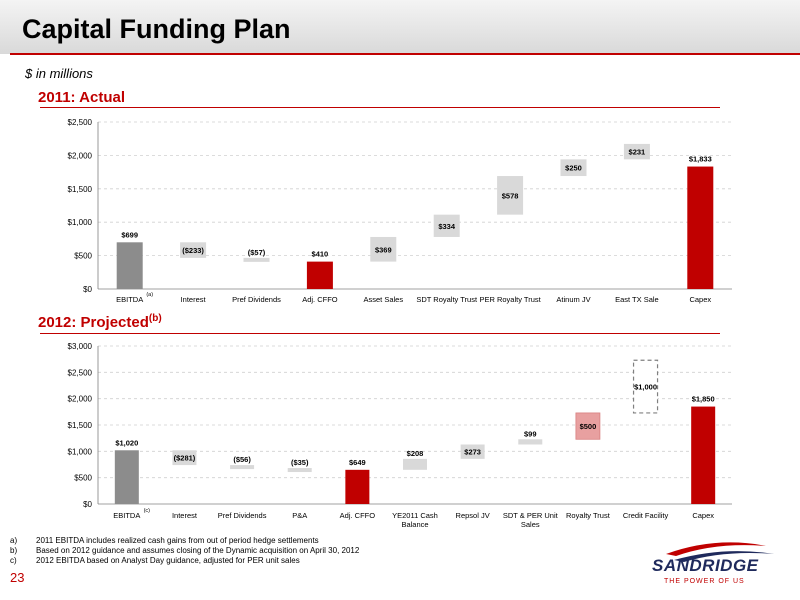 The image size is (800, 600). I want to click on category-label: Credit Facility, so click(646, 515).